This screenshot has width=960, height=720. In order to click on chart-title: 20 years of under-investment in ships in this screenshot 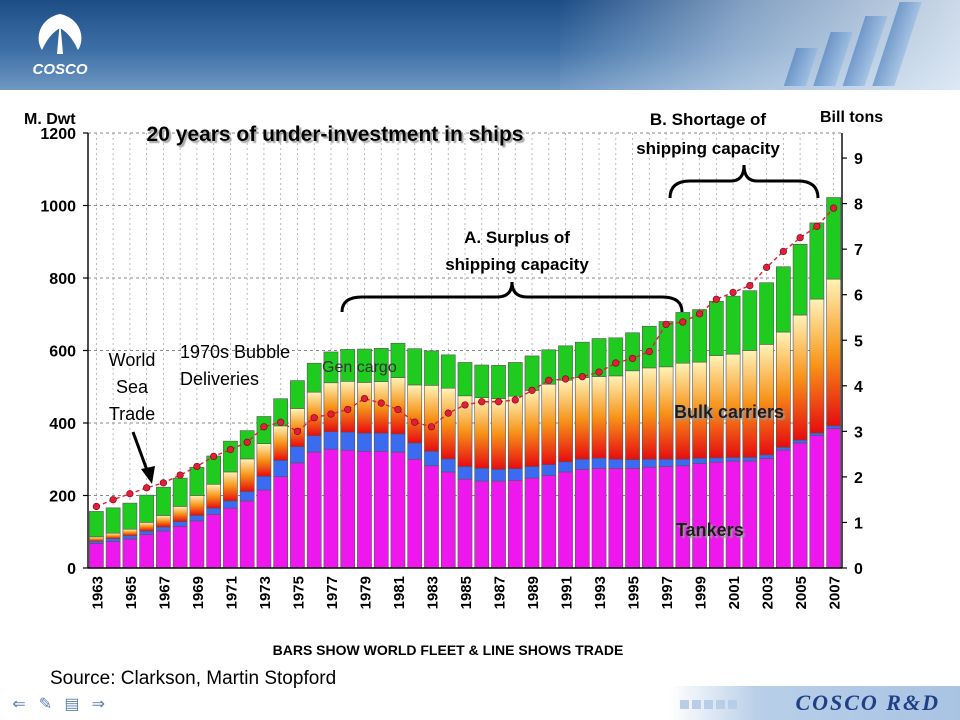, I will do `click(335, 134)`.